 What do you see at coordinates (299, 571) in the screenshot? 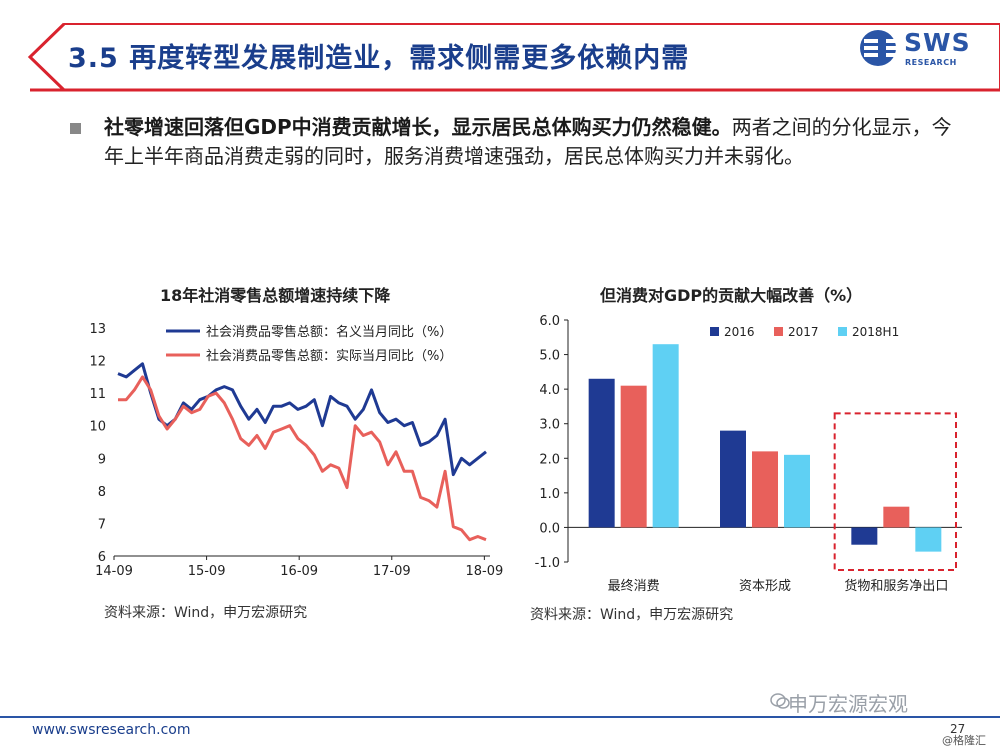
I see `x-tick-label: 16-09` at bounding box center [299, 571].